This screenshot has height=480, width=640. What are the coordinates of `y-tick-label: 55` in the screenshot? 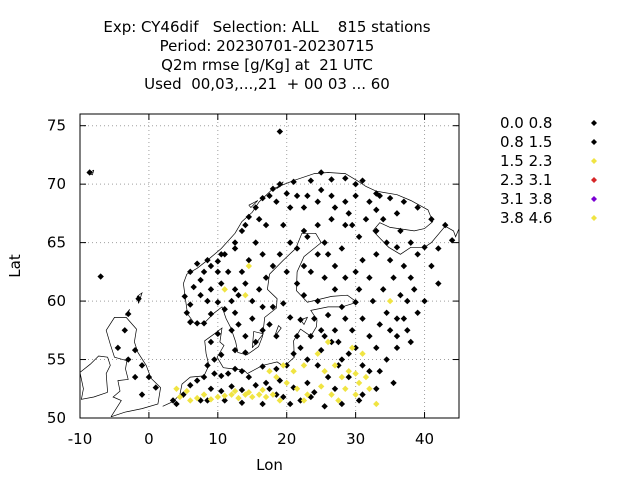 It's located at (56, 360).